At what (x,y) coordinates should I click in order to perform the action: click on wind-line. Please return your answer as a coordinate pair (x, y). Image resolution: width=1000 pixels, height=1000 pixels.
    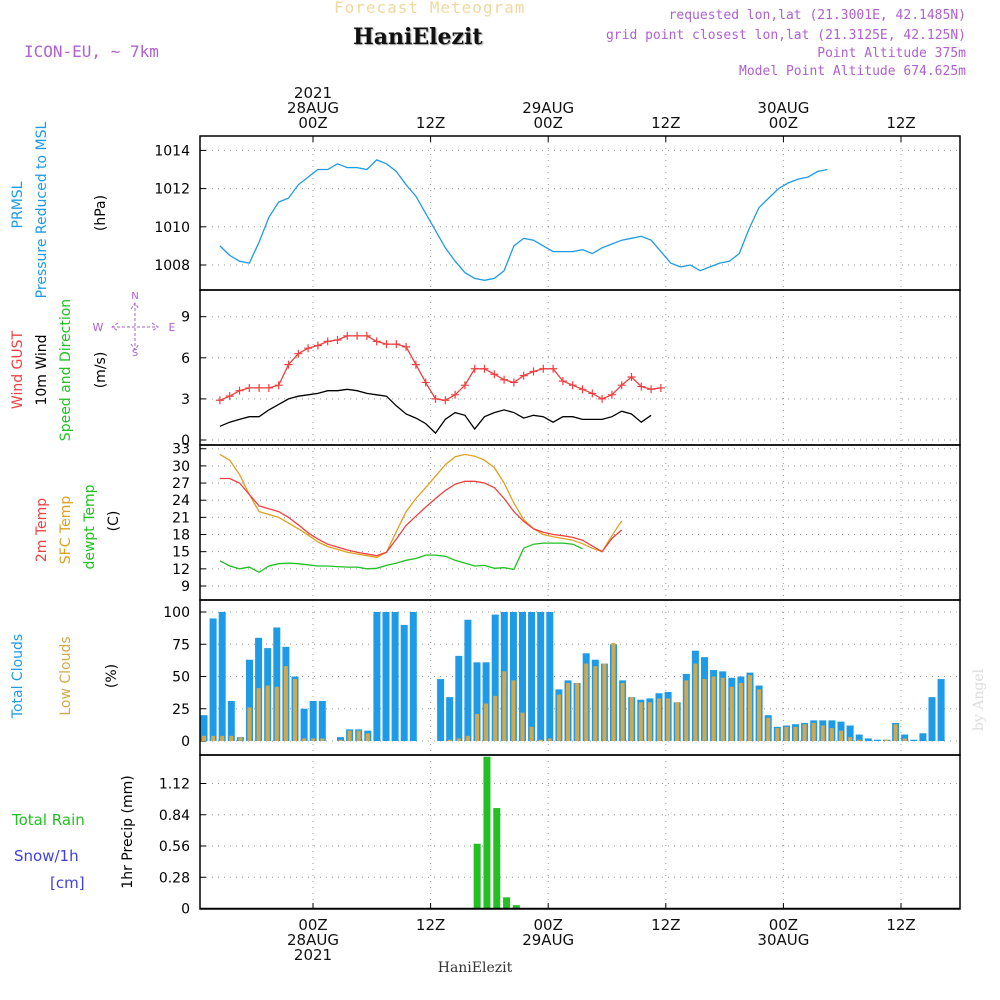
    Looking at the image, I should click on (435, 411).